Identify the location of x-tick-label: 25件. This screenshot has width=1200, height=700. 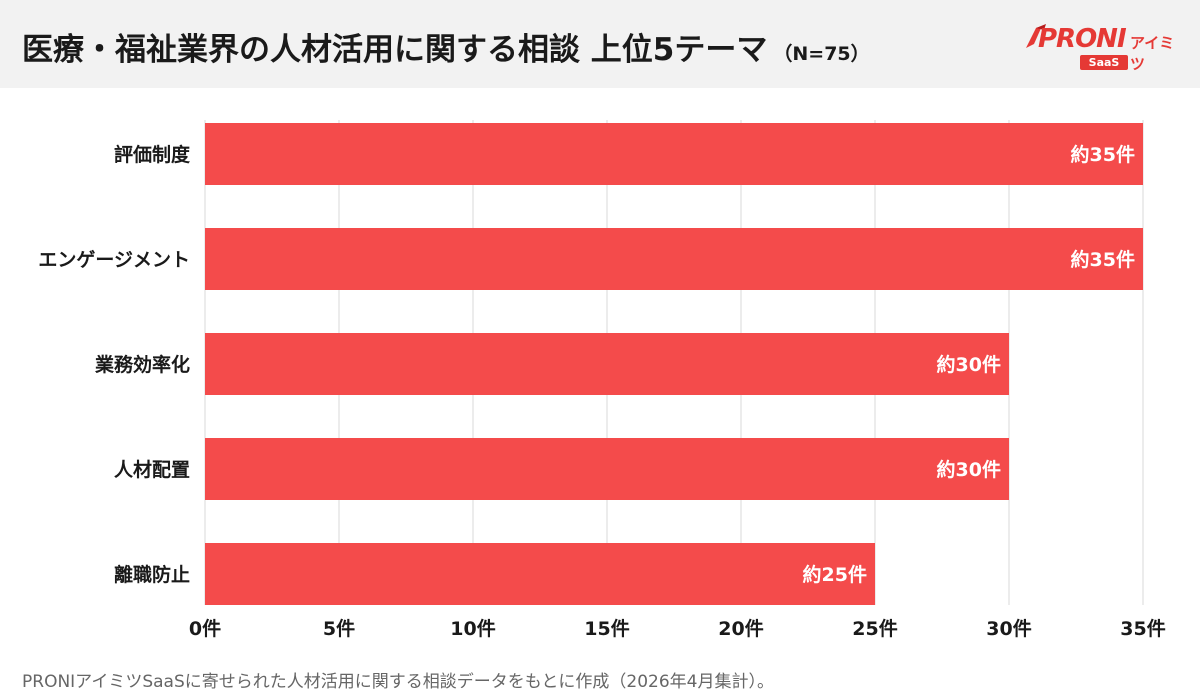
(874, 628).